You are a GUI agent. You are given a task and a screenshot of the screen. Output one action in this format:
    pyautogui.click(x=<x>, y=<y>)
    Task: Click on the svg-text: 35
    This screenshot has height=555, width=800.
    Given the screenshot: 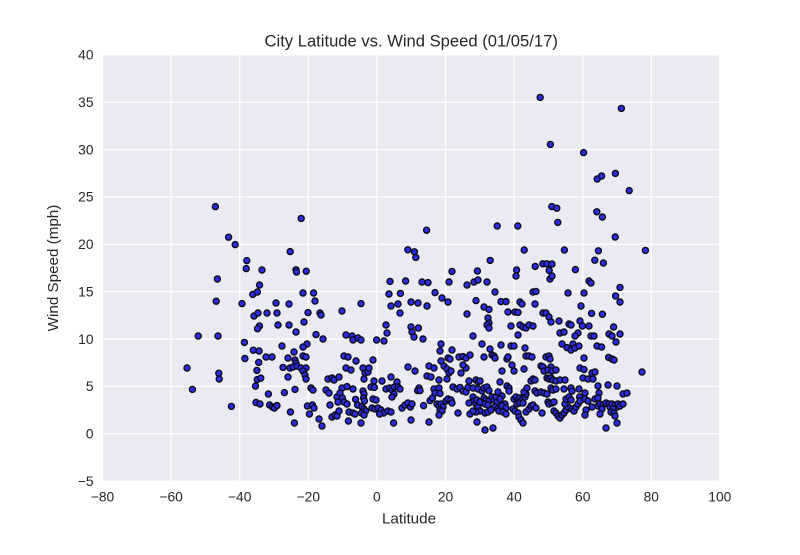 What is the action you would take?
    pyautogui.click(x=86, y=102)
    